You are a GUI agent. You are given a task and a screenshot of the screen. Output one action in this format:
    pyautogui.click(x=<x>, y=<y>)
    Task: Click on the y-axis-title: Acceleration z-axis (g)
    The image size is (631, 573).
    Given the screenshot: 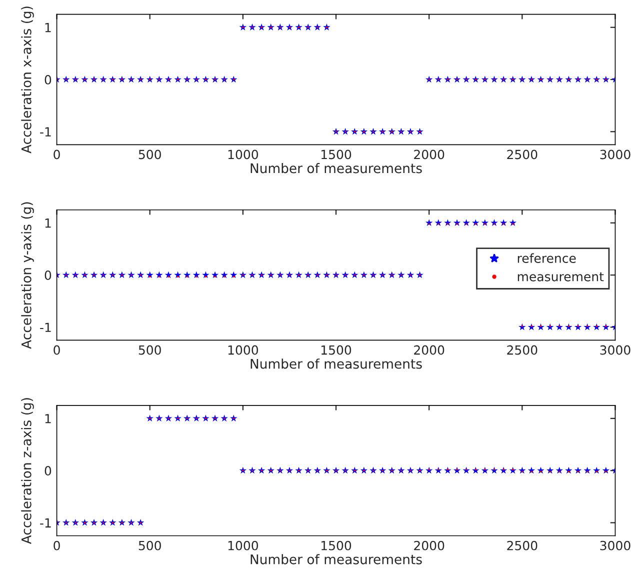 What is the action you would take?
    pyautogui.click(x=27, y=471)
    